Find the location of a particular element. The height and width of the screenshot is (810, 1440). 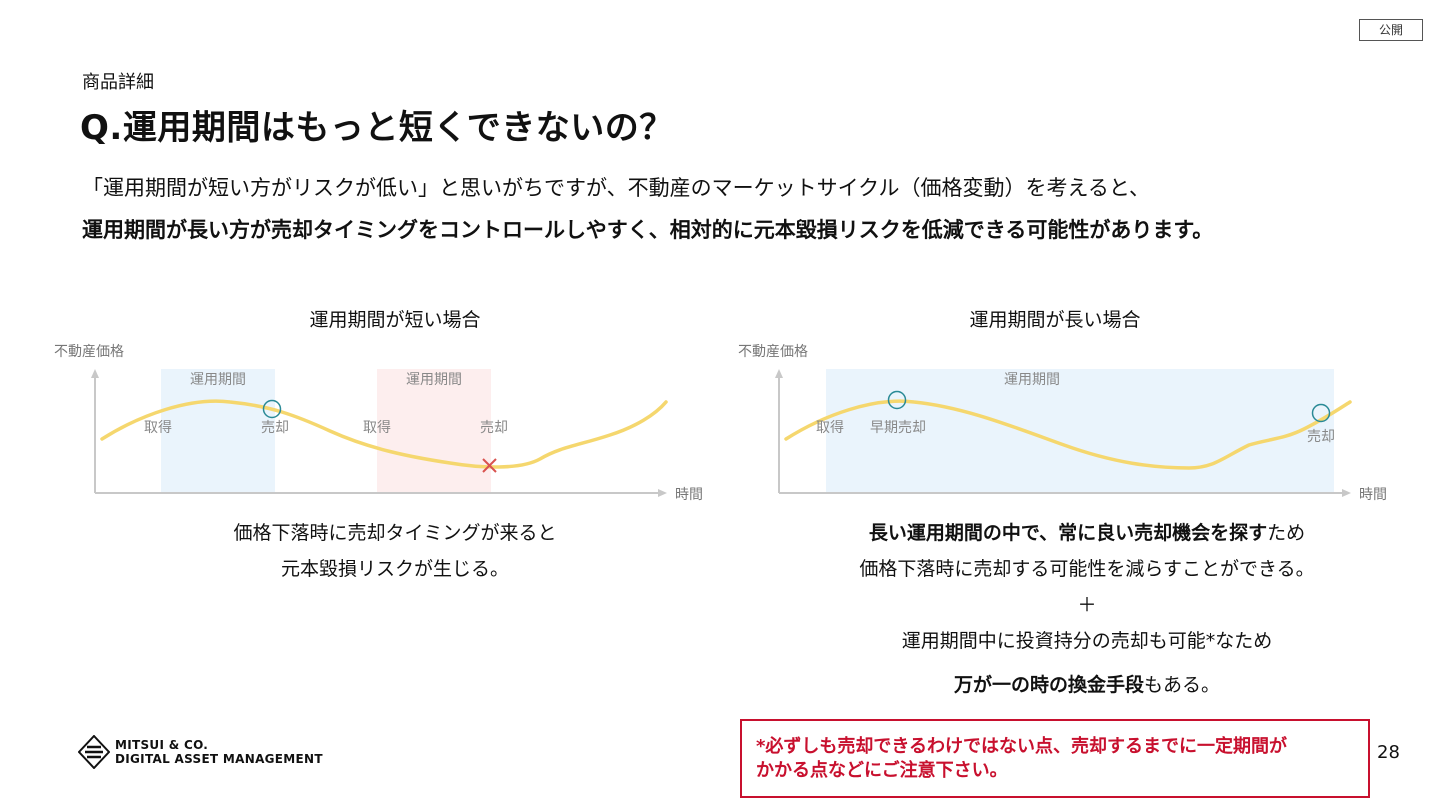

left-acquire-2-label: 取得 is located at coordinates (377, 427).